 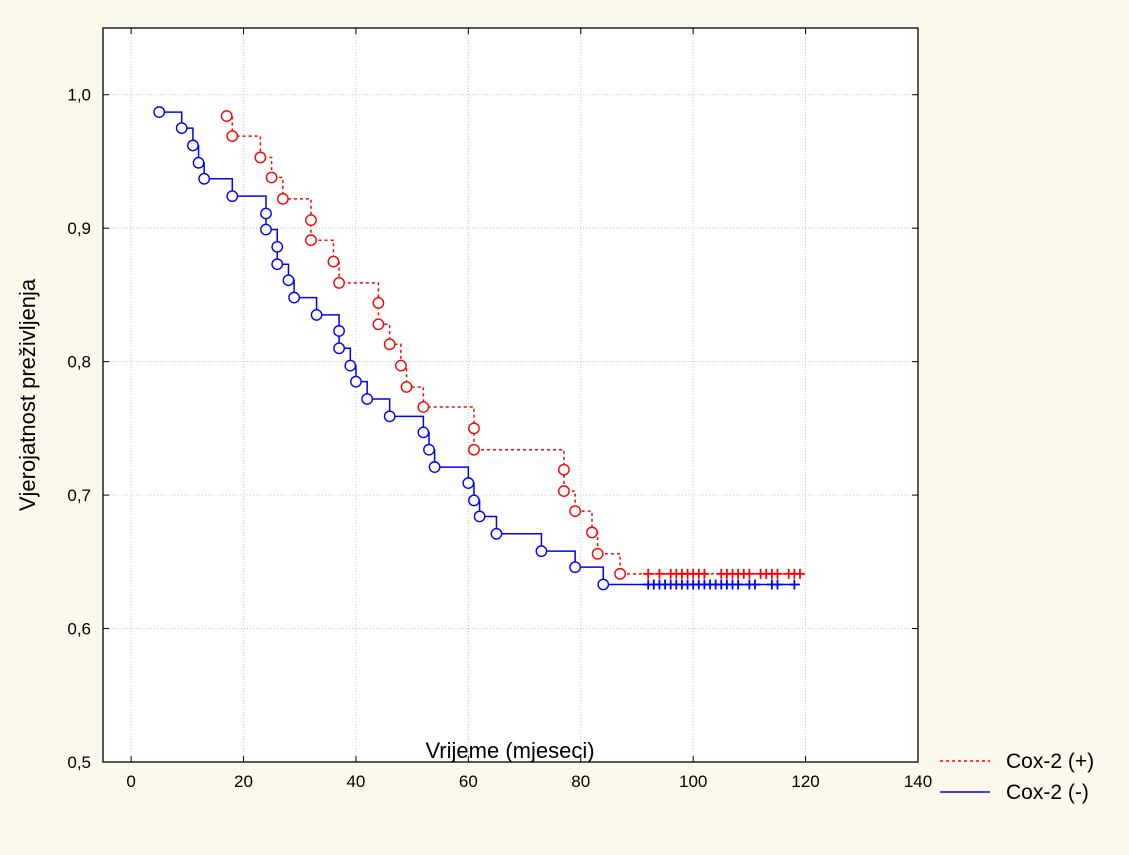 What do you see at coordinates (79, 629) in the screenshot?
I see `y-tick-label: 0,6` at bounding box center [79, 629].